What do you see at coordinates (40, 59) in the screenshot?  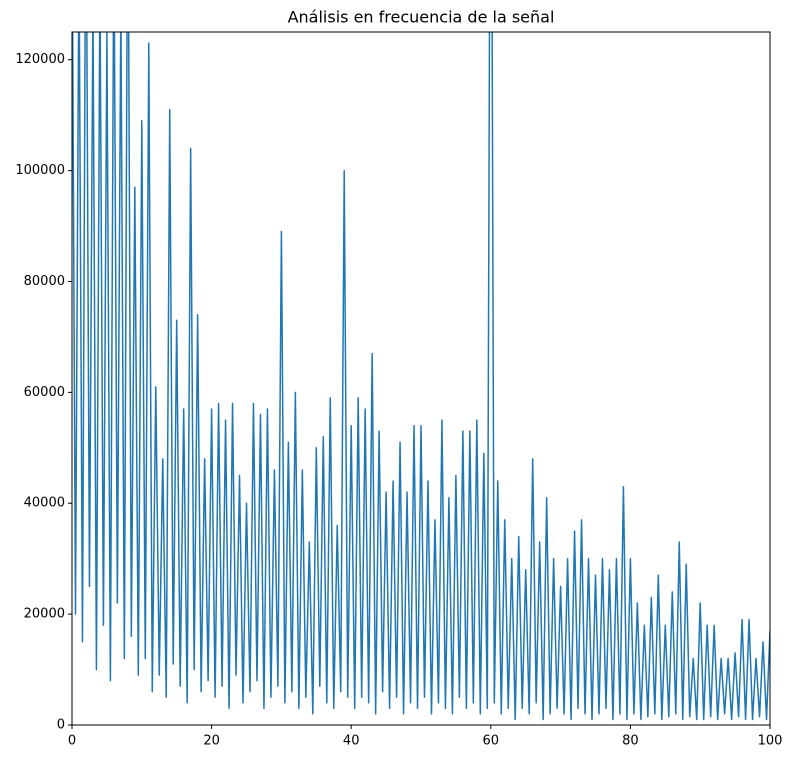 I see `y-tick-label: 120000` at bounding box center [40, 59].